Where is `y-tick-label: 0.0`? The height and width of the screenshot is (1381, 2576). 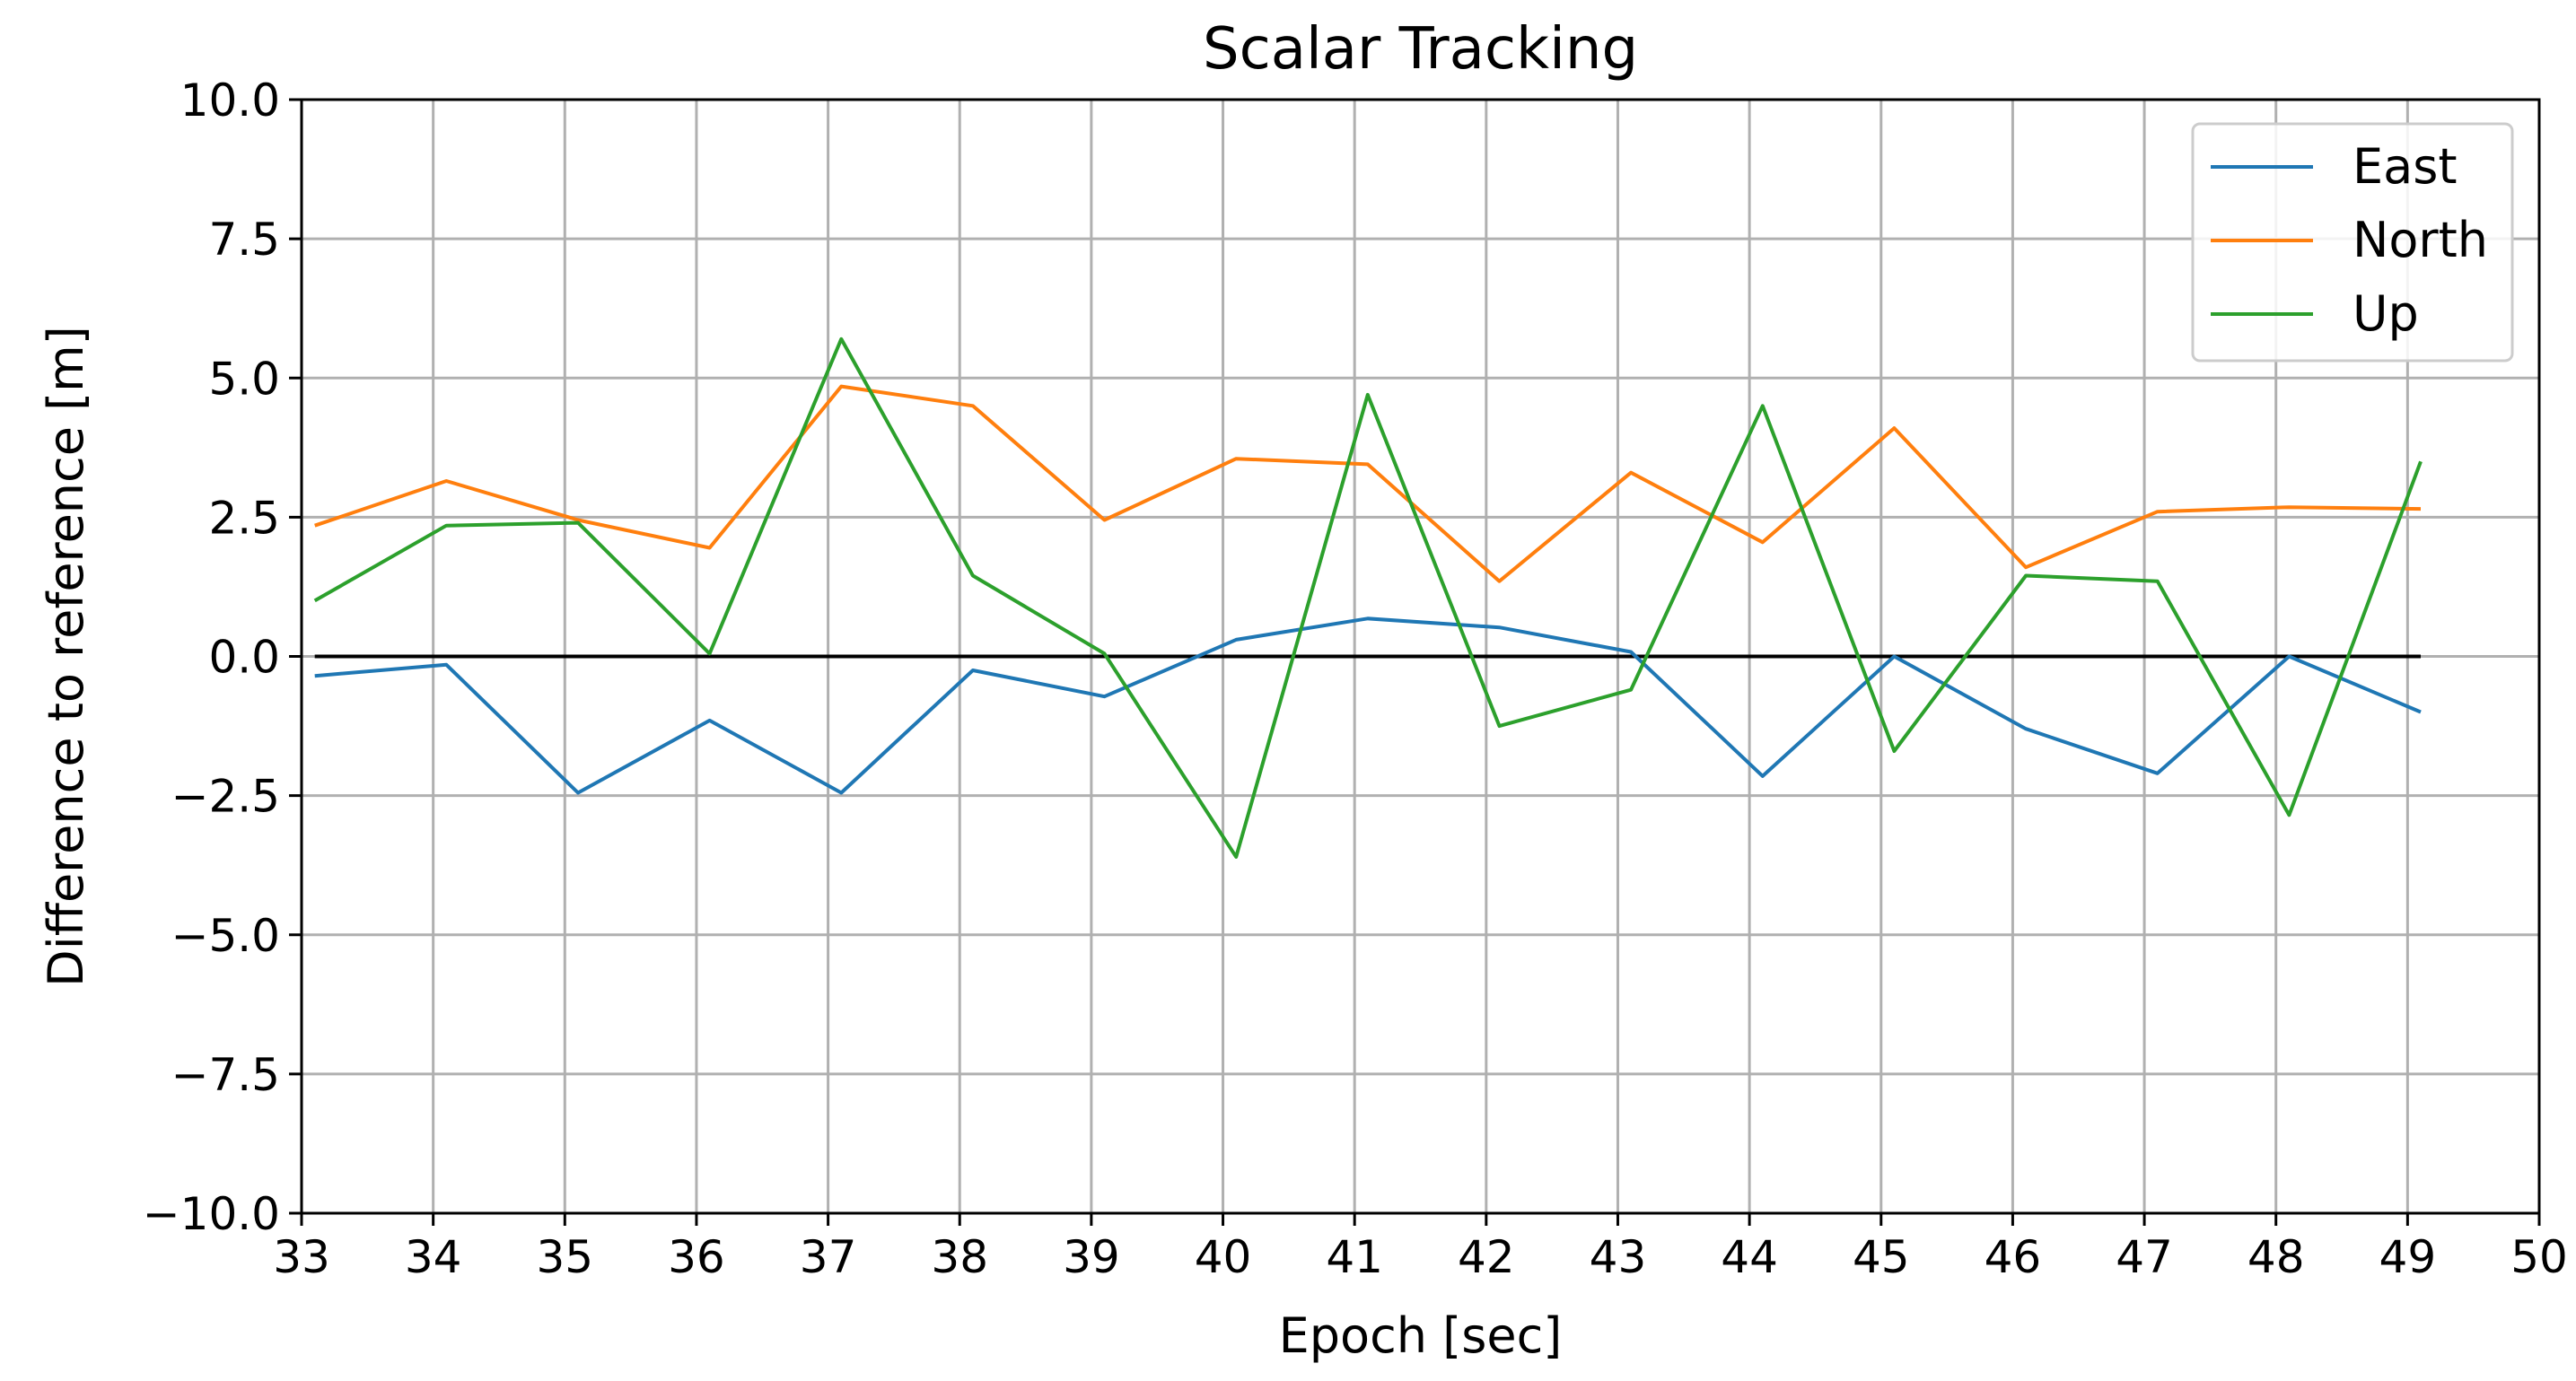
y-tick-label: 0.0 is located at coordinates (244, 658).